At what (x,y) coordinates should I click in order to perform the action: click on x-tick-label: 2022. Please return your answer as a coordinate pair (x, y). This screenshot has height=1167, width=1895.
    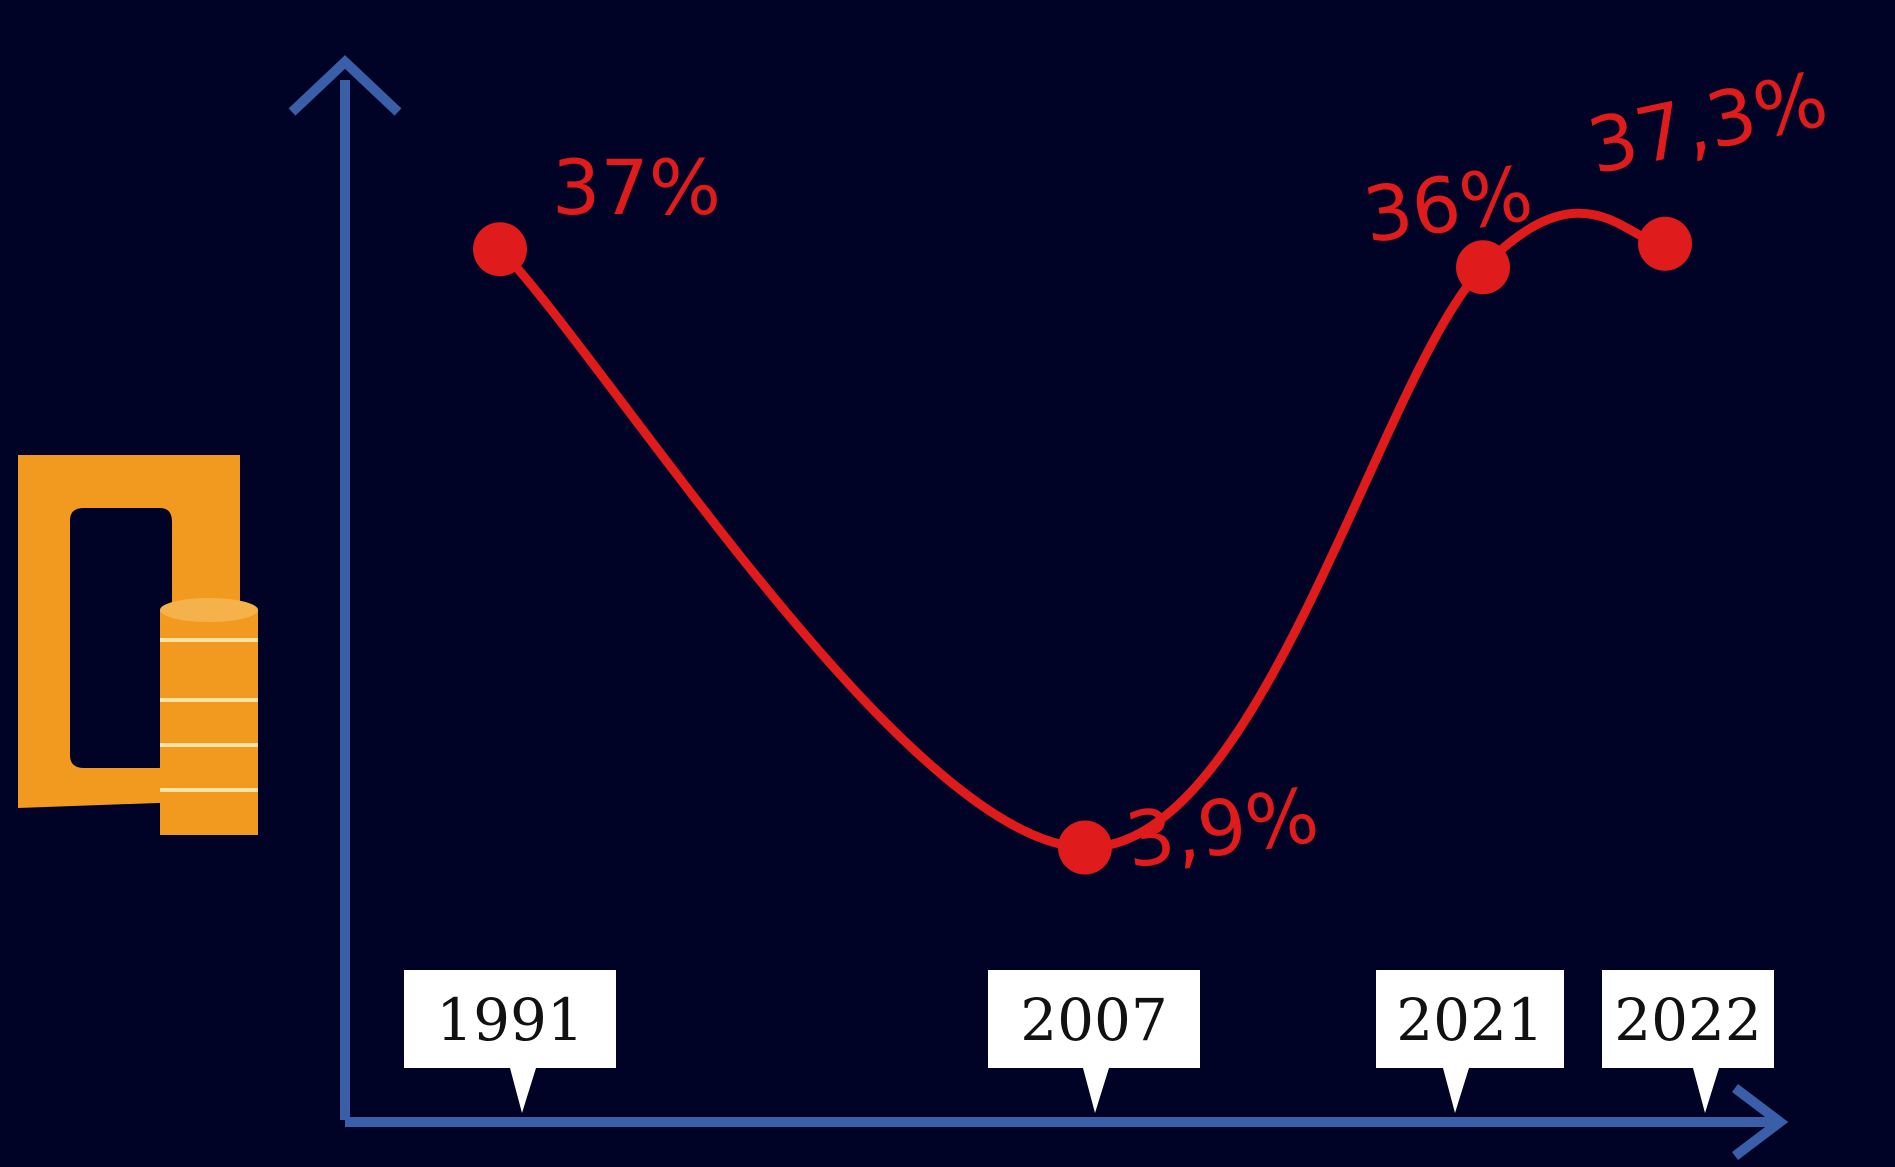
    Looking at the image, I should click on (1688, 1041).